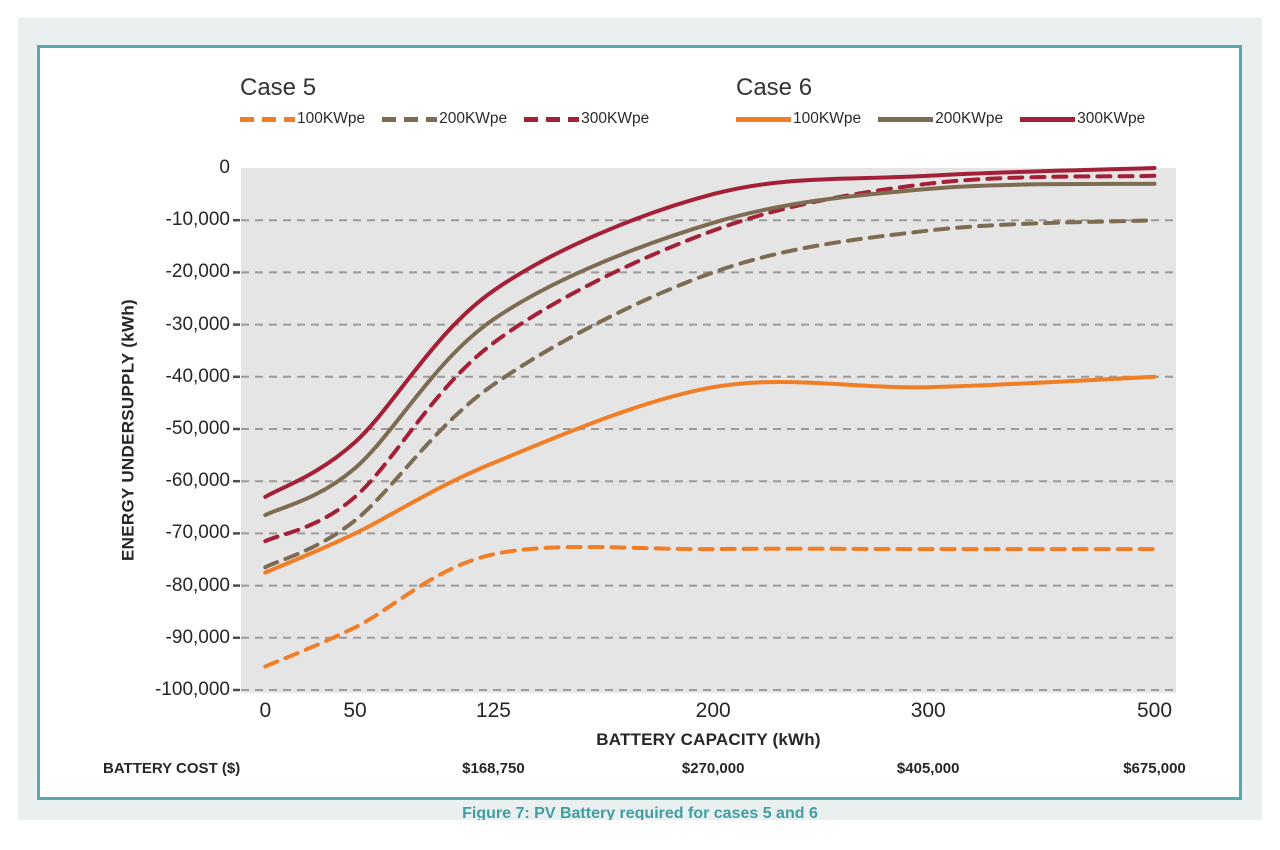 This screenshot has width=1280, height=850. Describe the element at coordinates (197, 428) in the screenshot. I see `y-tick-label: -50,000` at that location.